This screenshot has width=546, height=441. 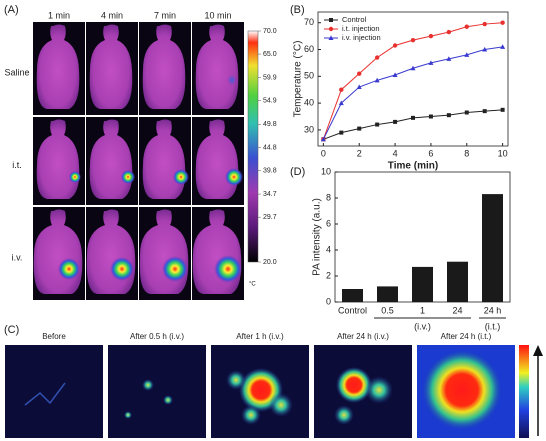 What do you see at coordinates (363, 336) in the screenshot?
I see `image-label: After 24 h (i.v.)` at bounding box center [363, 336].